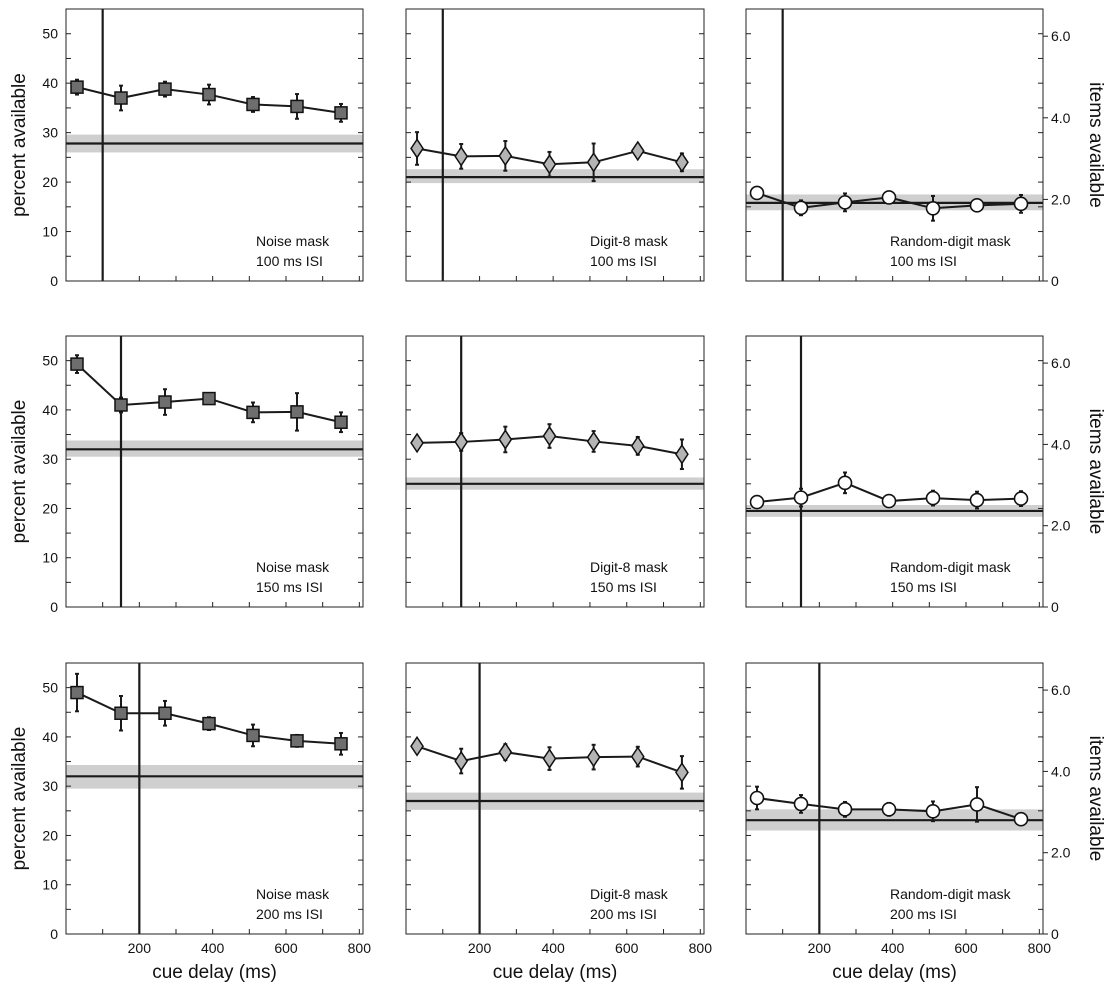  I want to click on panel-2-1: 0 10 20 30 40 50 Noise mask 150 ms ISI, so click(203, 475).